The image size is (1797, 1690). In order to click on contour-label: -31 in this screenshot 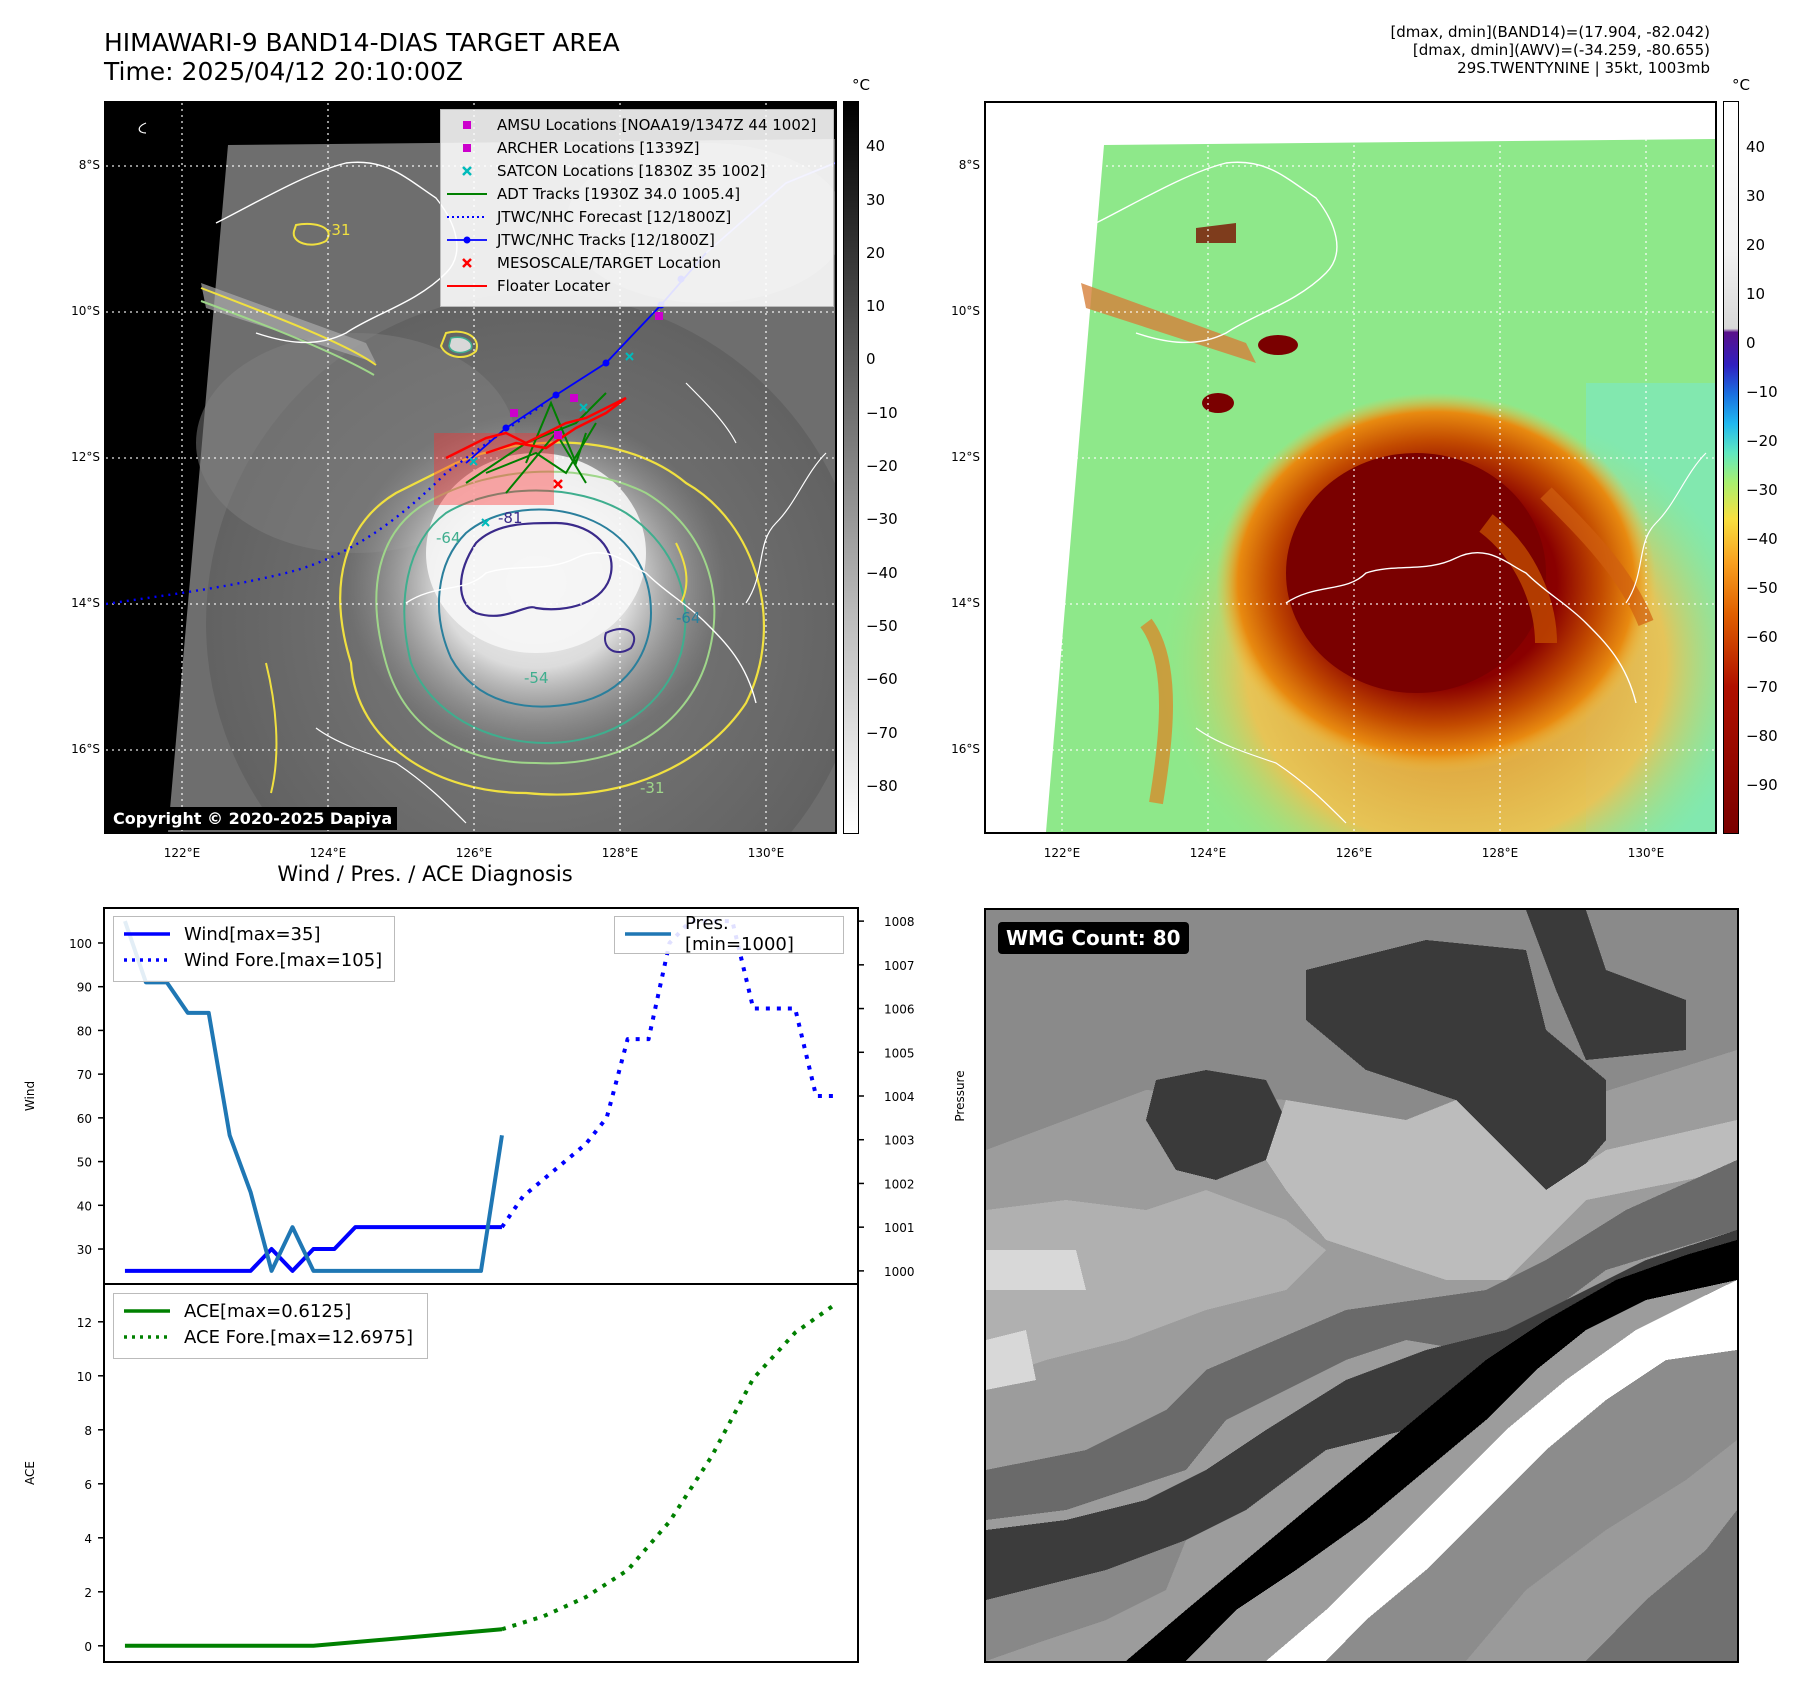, I will do `click(338, 230)`.